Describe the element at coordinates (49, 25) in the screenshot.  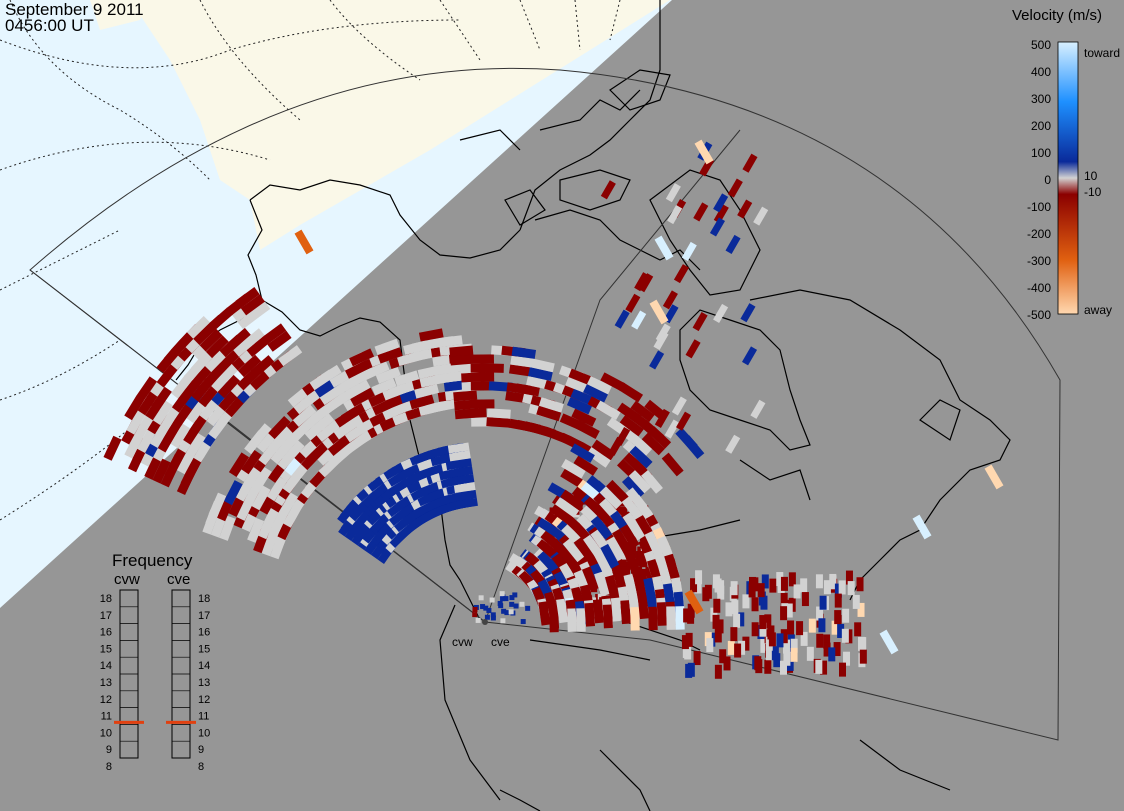
I see `header-time: 0456:00 UT` at that location.